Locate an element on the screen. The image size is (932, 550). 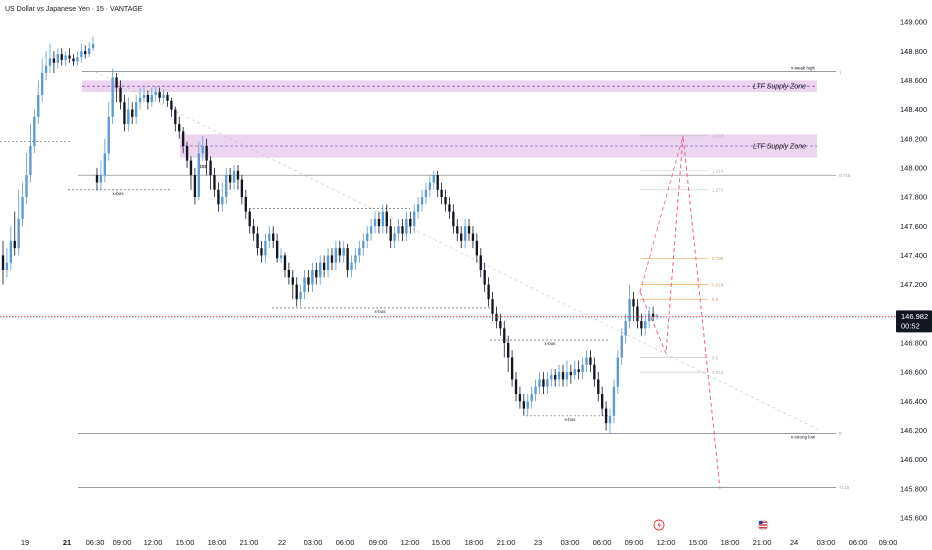
price-tick-label: 146.200 is located at coordinates (913, 430).